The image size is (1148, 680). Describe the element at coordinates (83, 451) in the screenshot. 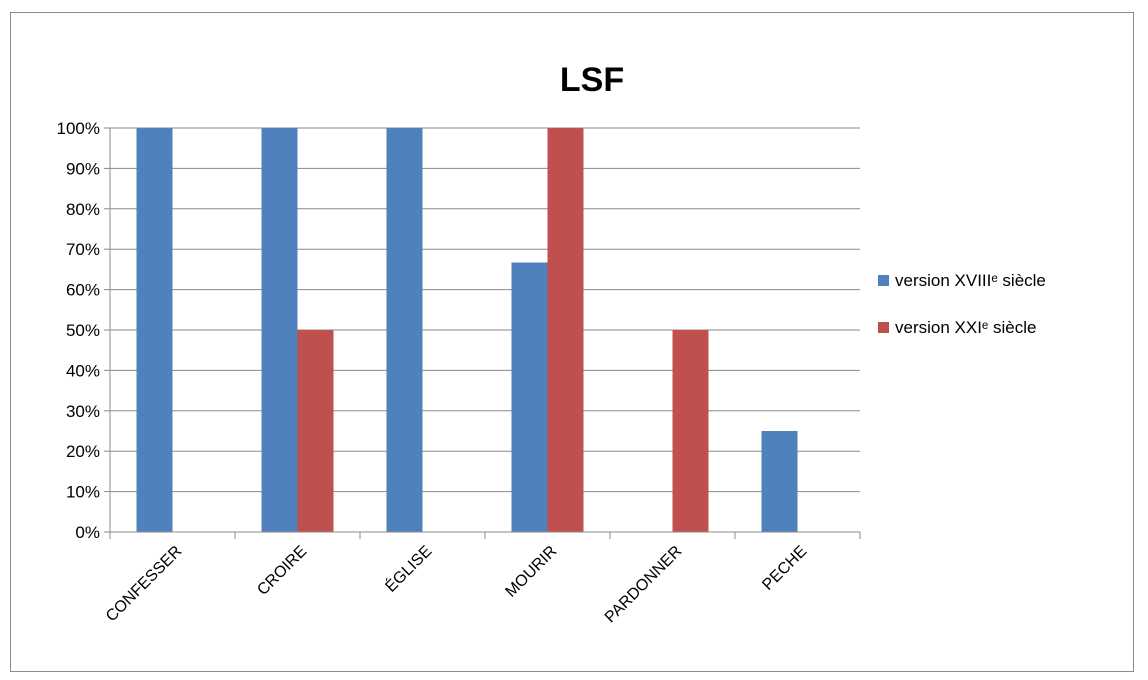

I see `y-tick-label: 20%` at that location.